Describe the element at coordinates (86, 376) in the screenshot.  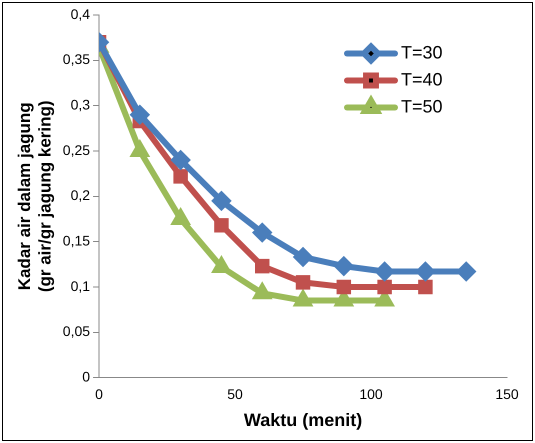
I see `y-tick-label: 0` at that location.